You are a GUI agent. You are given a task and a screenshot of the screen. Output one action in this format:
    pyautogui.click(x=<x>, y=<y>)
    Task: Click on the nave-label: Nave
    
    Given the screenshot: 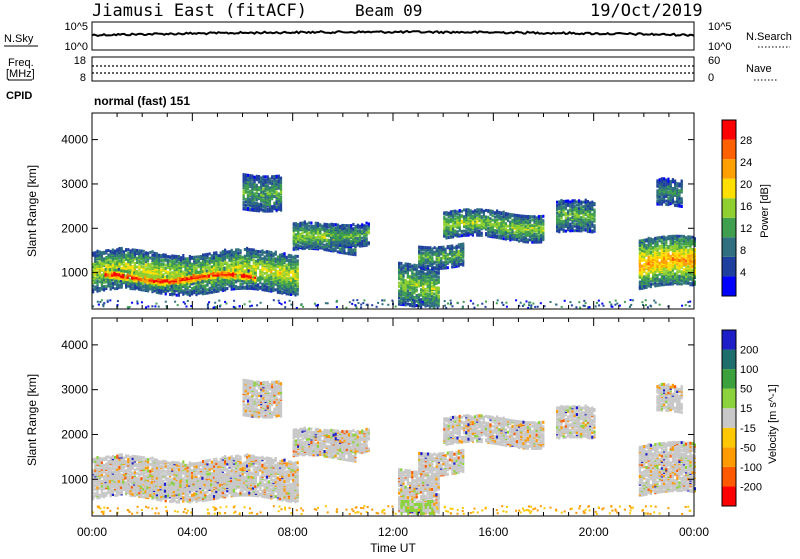 What is the action you would take?
    pyautogui.click(x=759, y=69)
    